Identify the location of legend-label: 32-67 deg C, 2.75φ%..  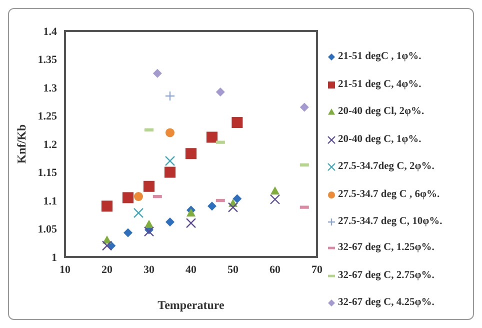
(386, 276).